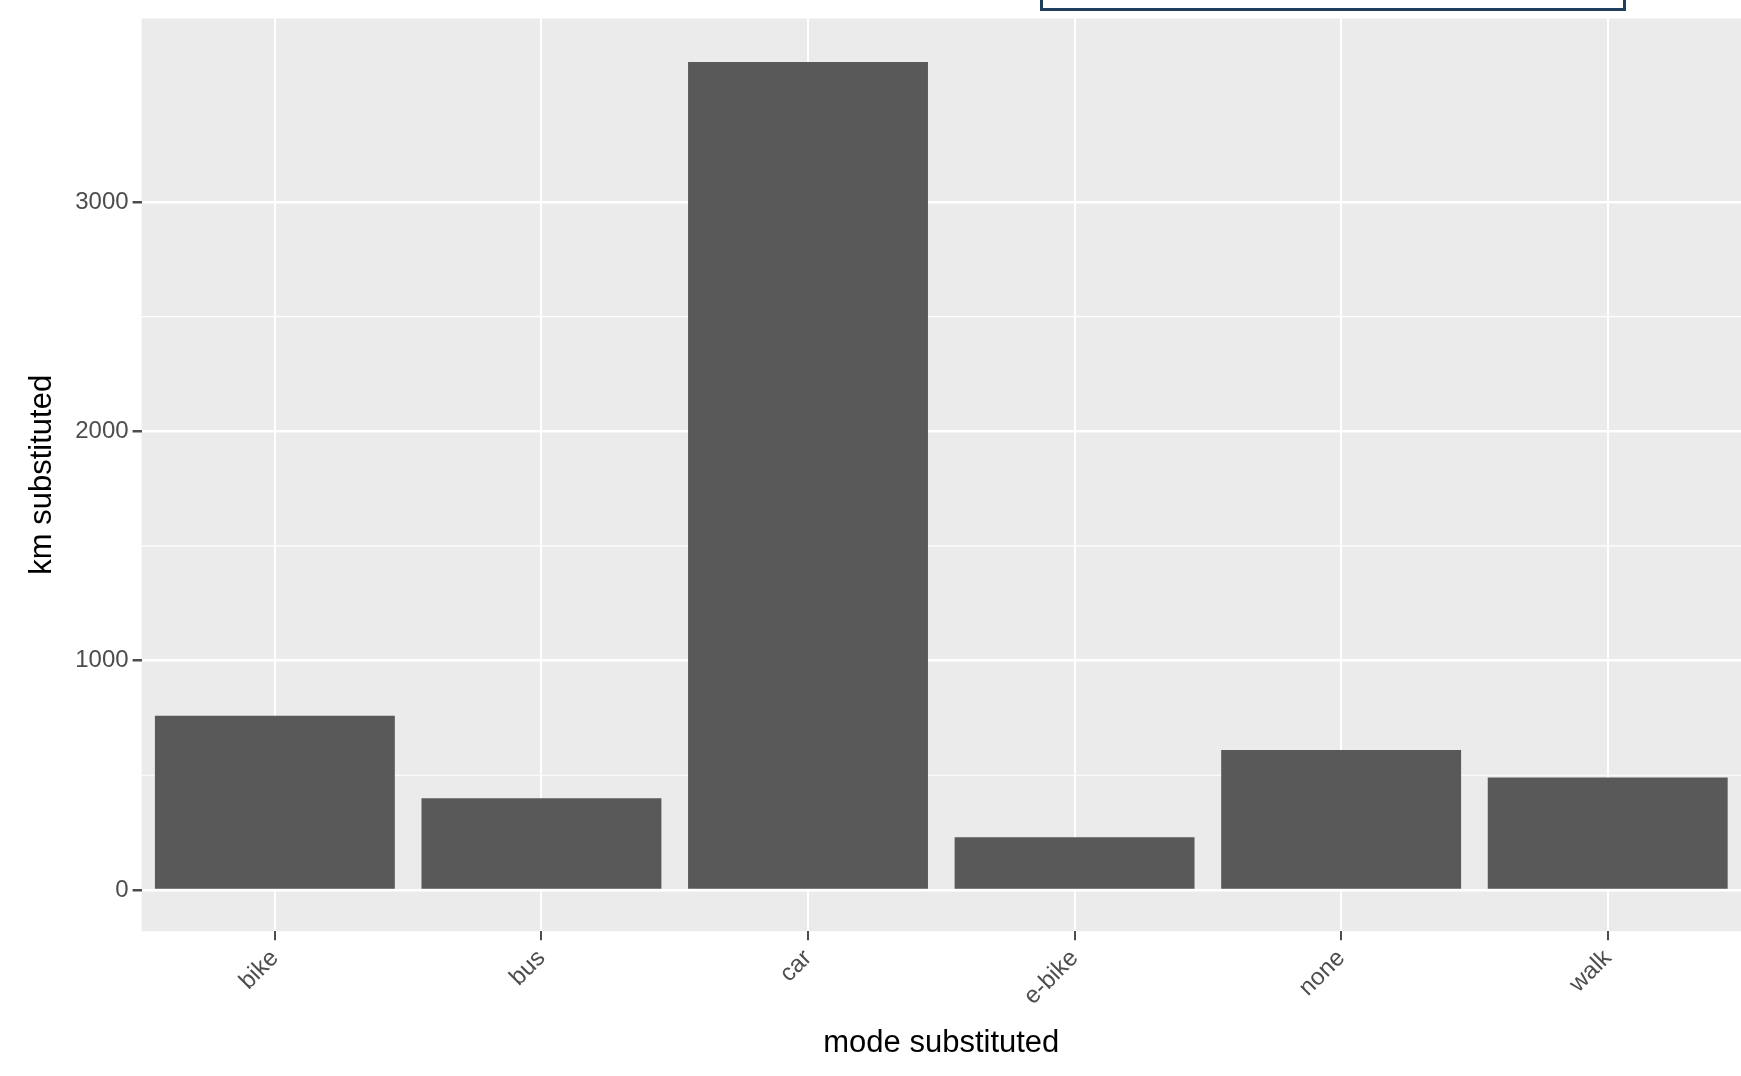  What do you see at coordinates (526, 966) in the screenshot?
I see `x-tick-label: bus` at bounding box center [526, 966].